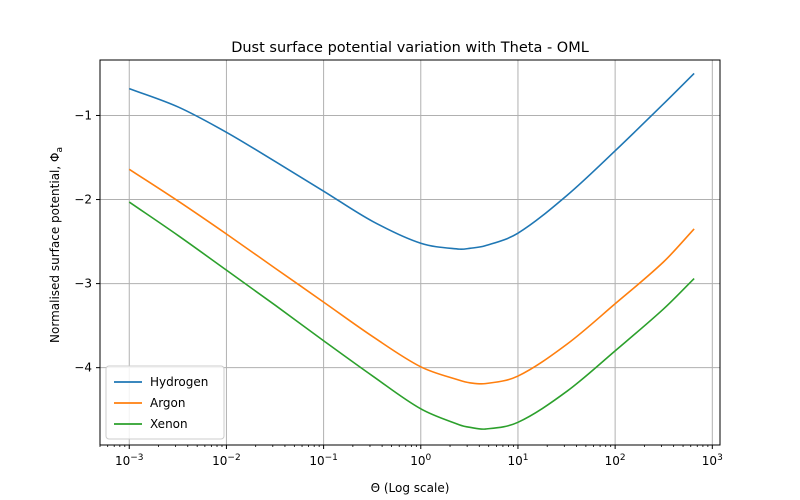 Image resolution: width=800 pixels, height=500 pixels. Describe the element at coordinates (83, 368) in the screenshot. I see `y-tick-label: −4` at that location.